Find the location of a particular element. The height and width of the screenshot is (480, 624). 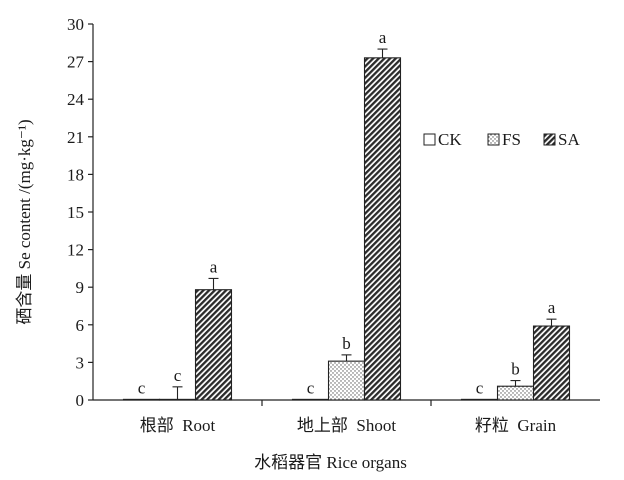

legend-swatch-ck is located at coordinates (429, 139).